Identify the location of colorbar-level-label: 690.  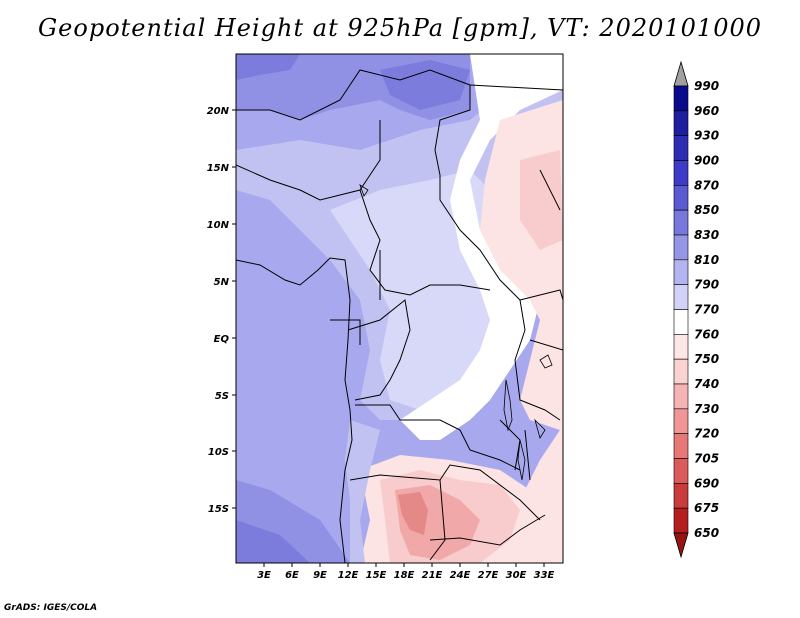
(706, 483).